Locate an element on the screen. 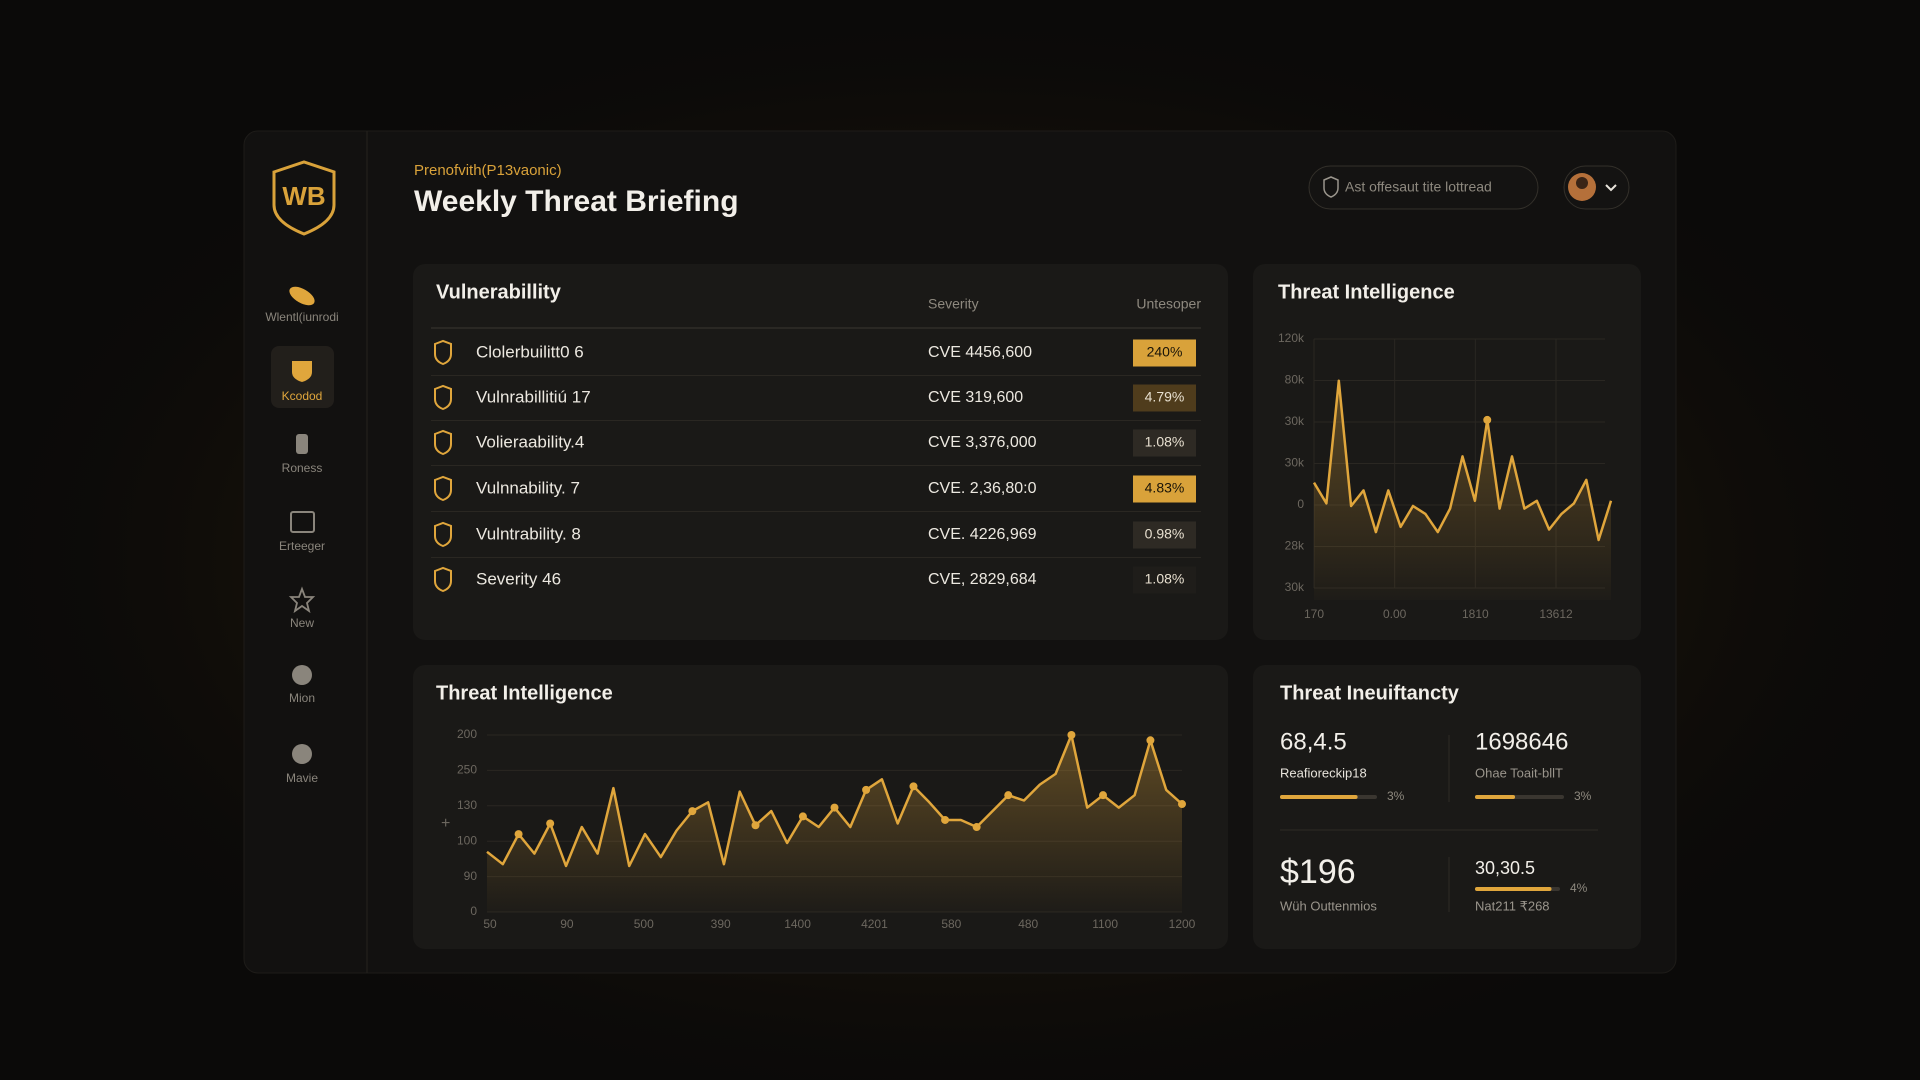  x-tick-label: 4201 is located at coordinates (874, 924).